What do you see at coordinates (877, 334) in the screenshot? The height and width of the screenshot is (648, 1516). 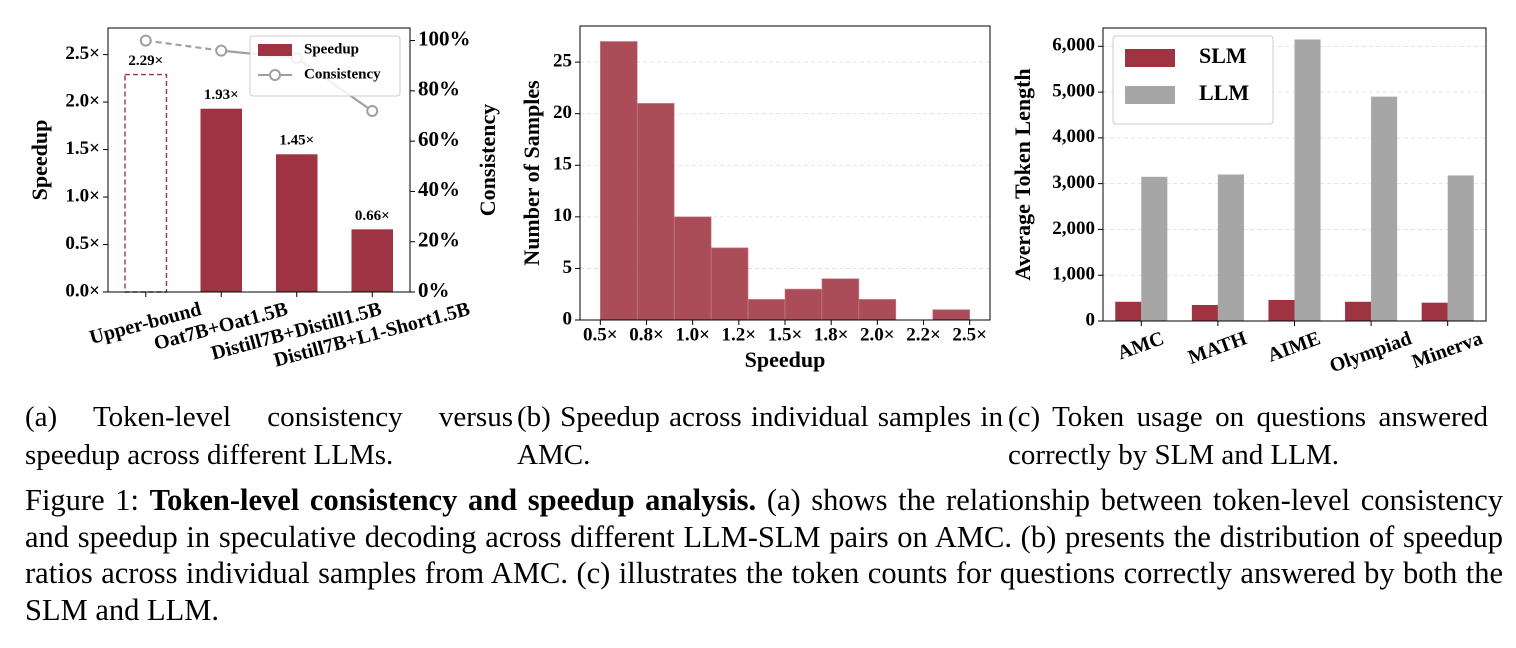 I see `x-tick-label: 2.0×` at bounding box center [877, 334].